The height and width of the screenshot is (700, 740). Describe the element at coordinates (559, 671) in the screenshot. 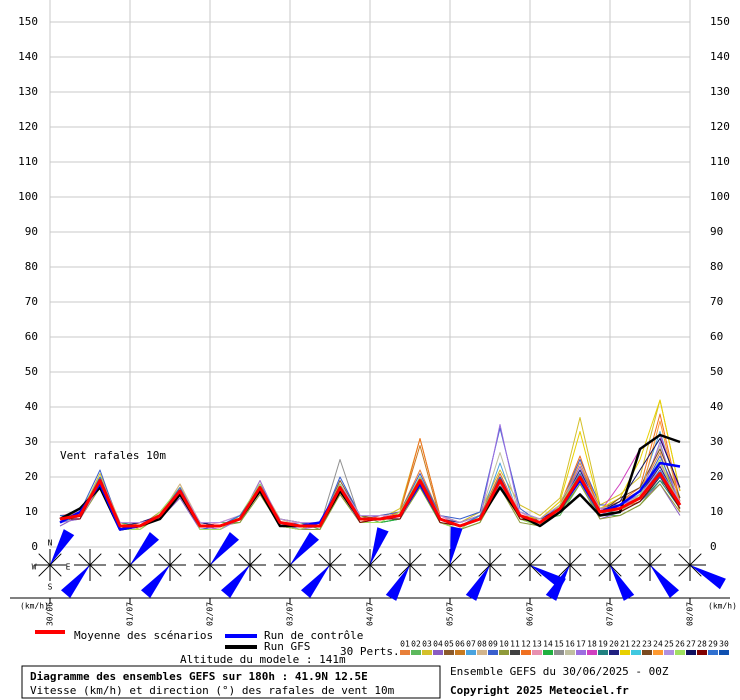

I see `run-label: Ensemble GEFS du 30/06/2025 - 00Z` at that location.